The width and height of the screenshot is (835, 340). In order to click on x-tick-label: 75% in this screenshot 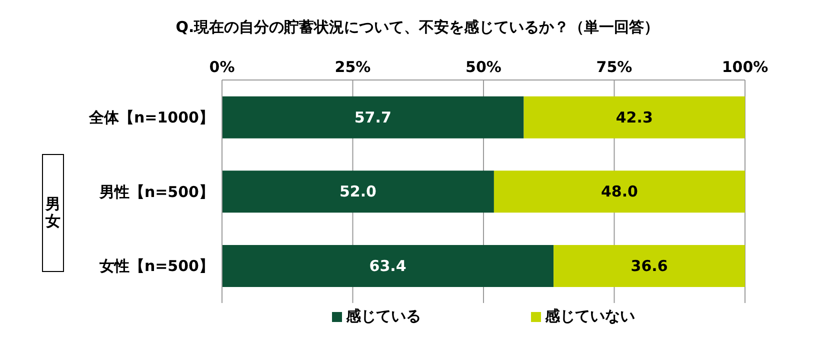, I will do `click(614, 67)`.